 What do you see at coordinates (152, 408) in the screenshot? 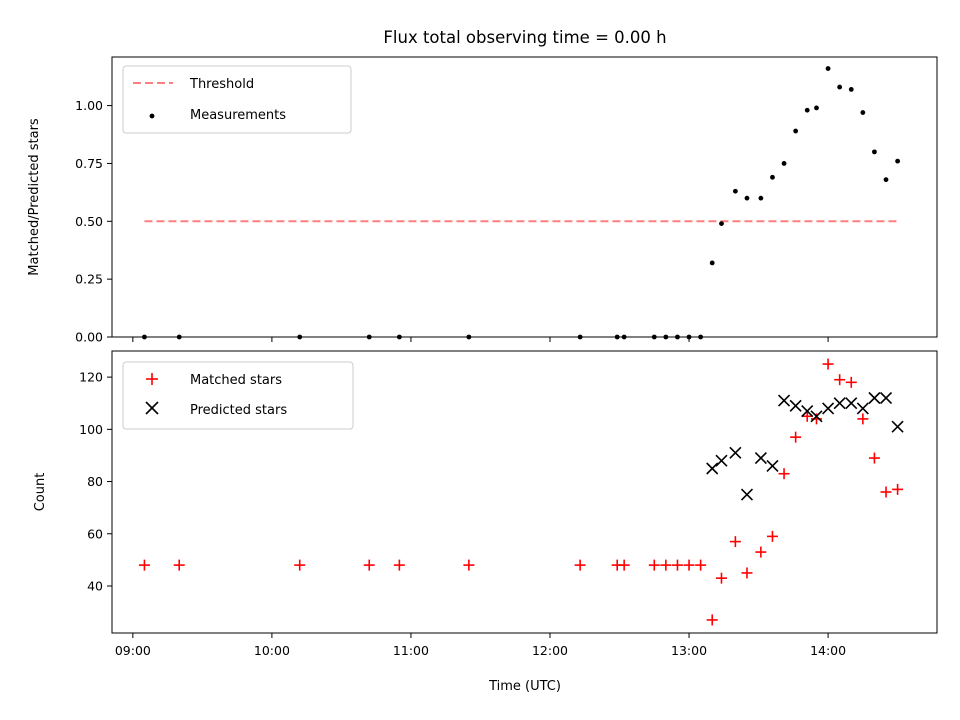
I see `legend-predicted-swatch` at bounding box center [152, 408].